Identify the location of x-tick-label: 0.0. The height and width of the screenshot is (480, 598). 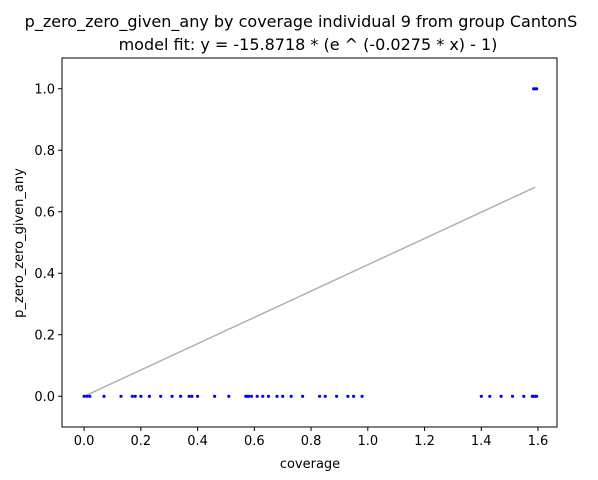
(84, 441).